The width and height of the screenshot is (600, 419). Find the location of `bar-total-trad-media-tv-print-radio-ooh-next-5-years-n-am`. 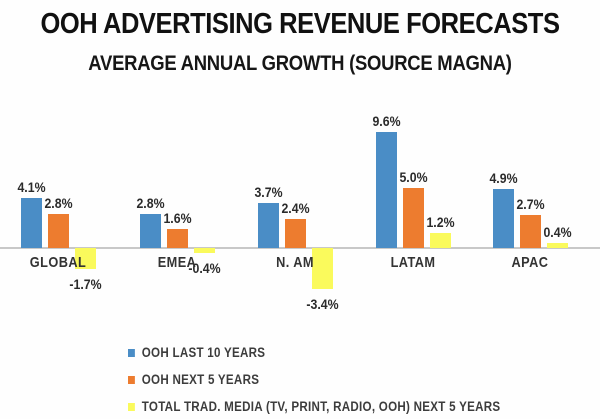

bar-total-trad-media-tv-print-radio-ooh-next-5-years-n-am is located at coordinates (322, 269).